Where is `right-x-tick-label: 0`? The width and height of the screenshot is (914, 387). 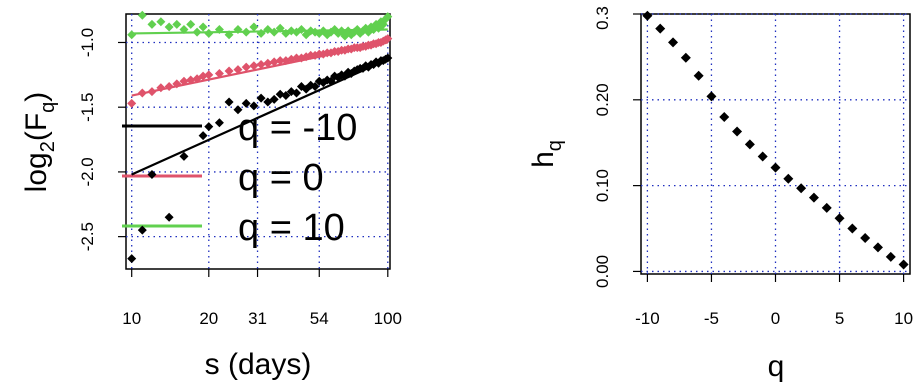 right-x-tick-label: 0 is located at coordinates (775, 318).